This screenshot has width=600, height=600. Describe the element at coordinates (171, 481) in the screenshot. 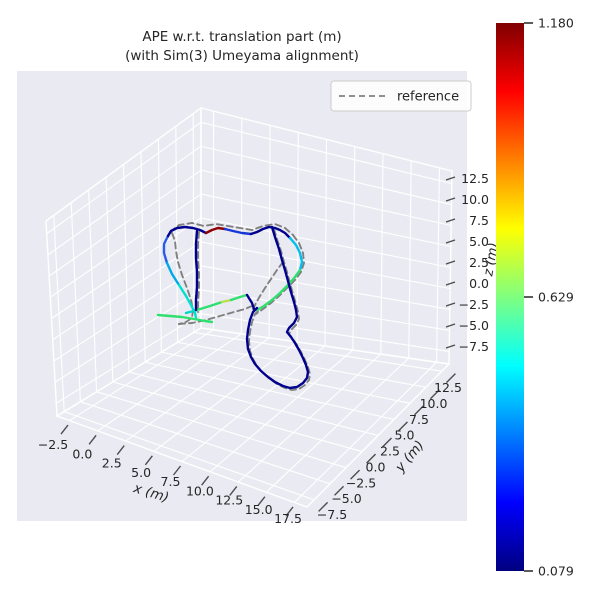

I see `x-tick-label: 7.5` at that location.